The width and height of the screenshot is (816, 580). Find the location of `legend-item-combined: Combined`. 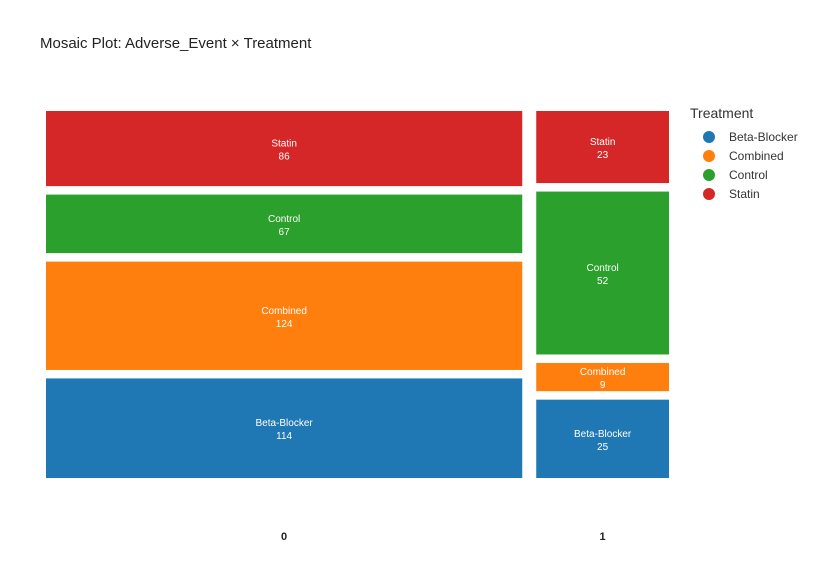

legend-item-combined: Combined is located at coordinates (744, 155).